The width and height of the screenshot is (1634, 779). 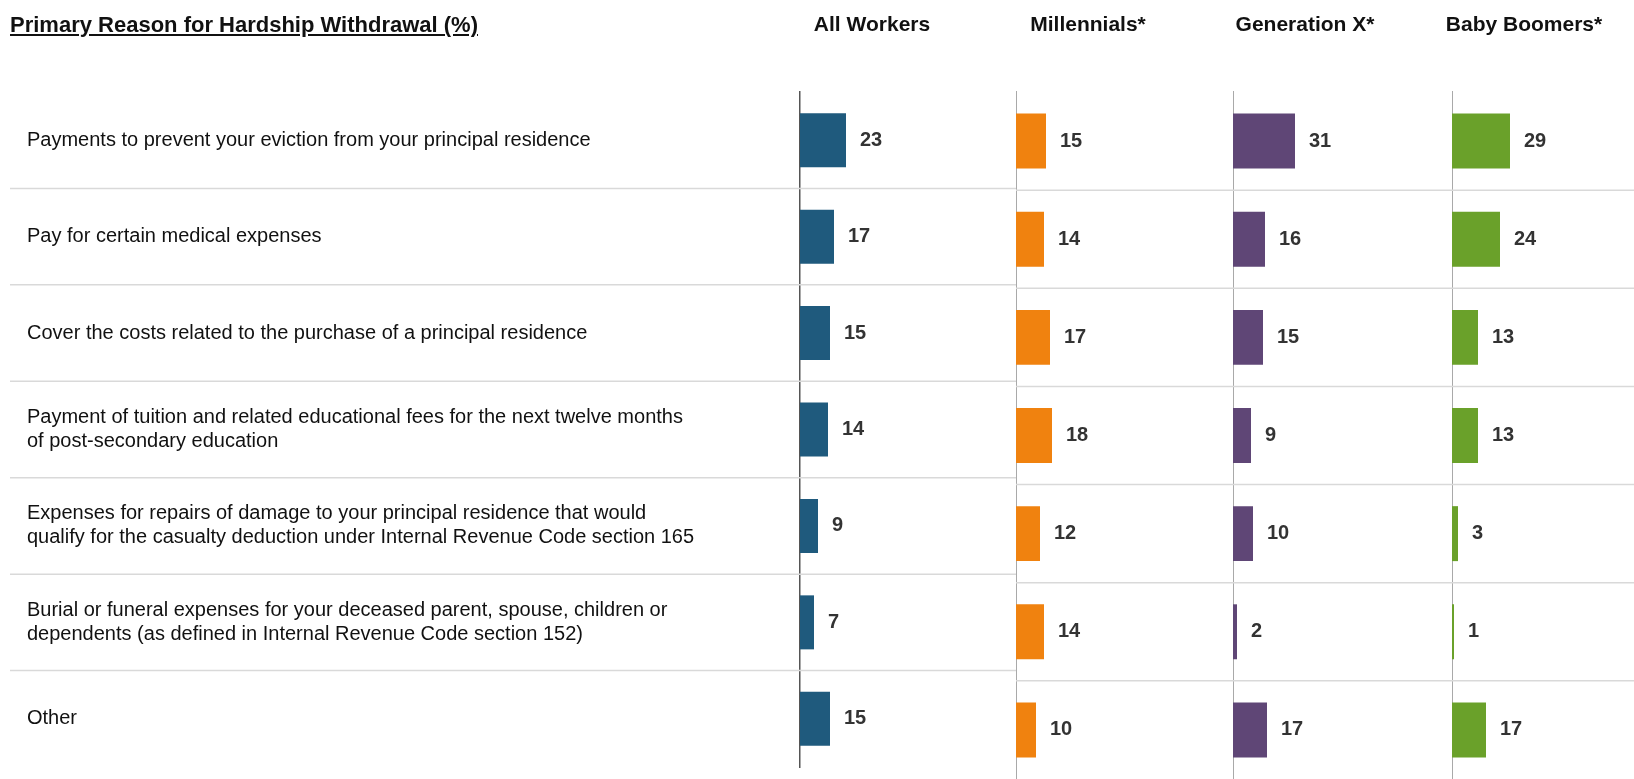 I want to click on y-tick-label: Other, so click(x=52, y=717).